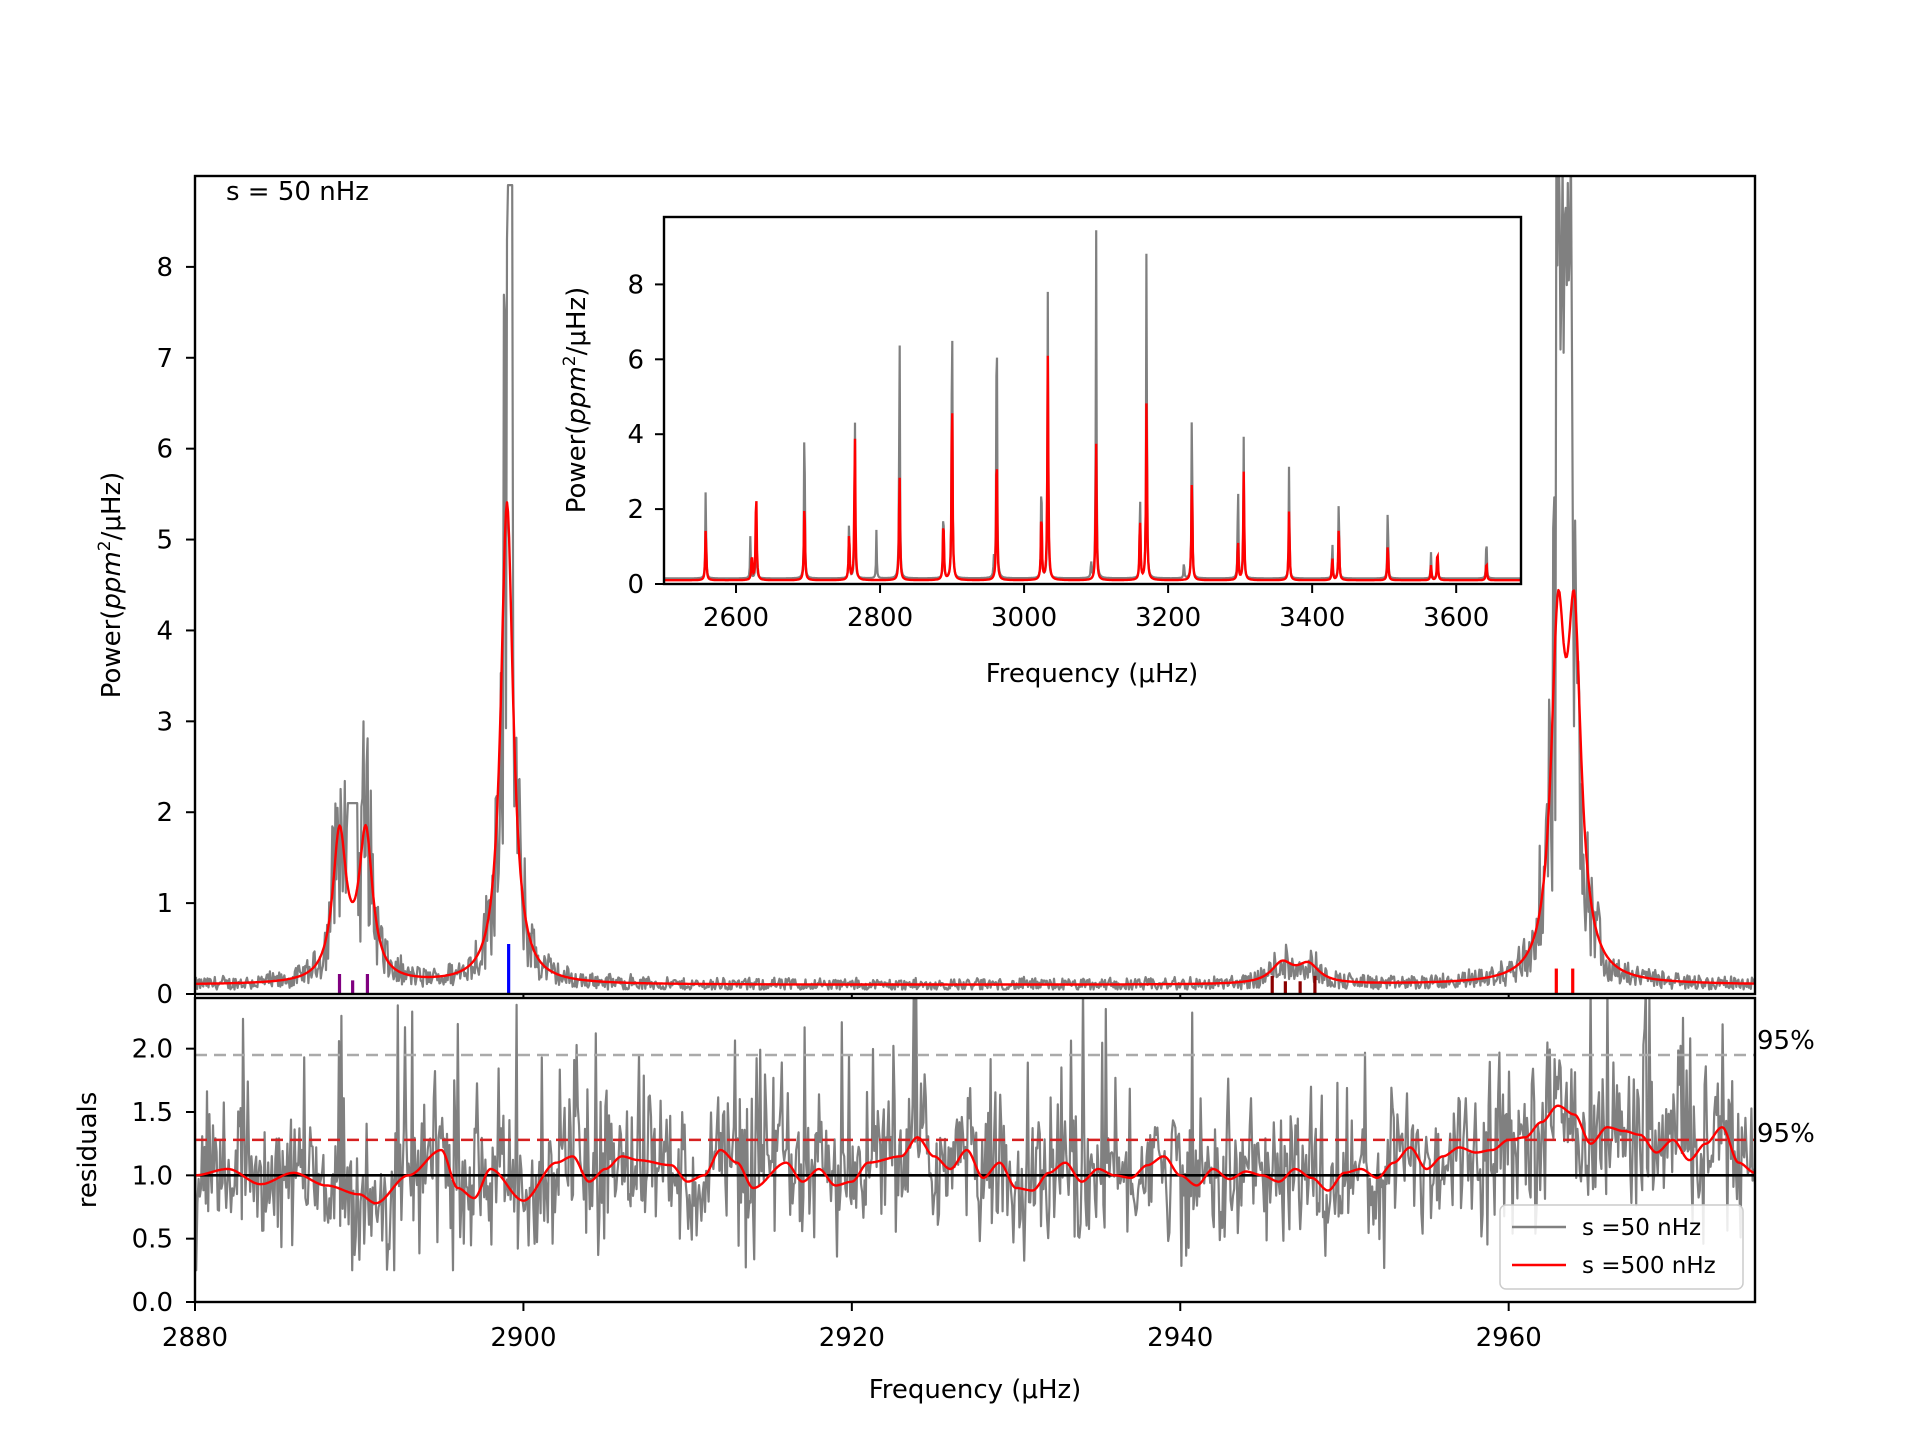 This screenshot has width=1920, height=1440. I want to click on residuals-x-axis: 2880 2900 2920 2940 2960, so click(852, 1327).